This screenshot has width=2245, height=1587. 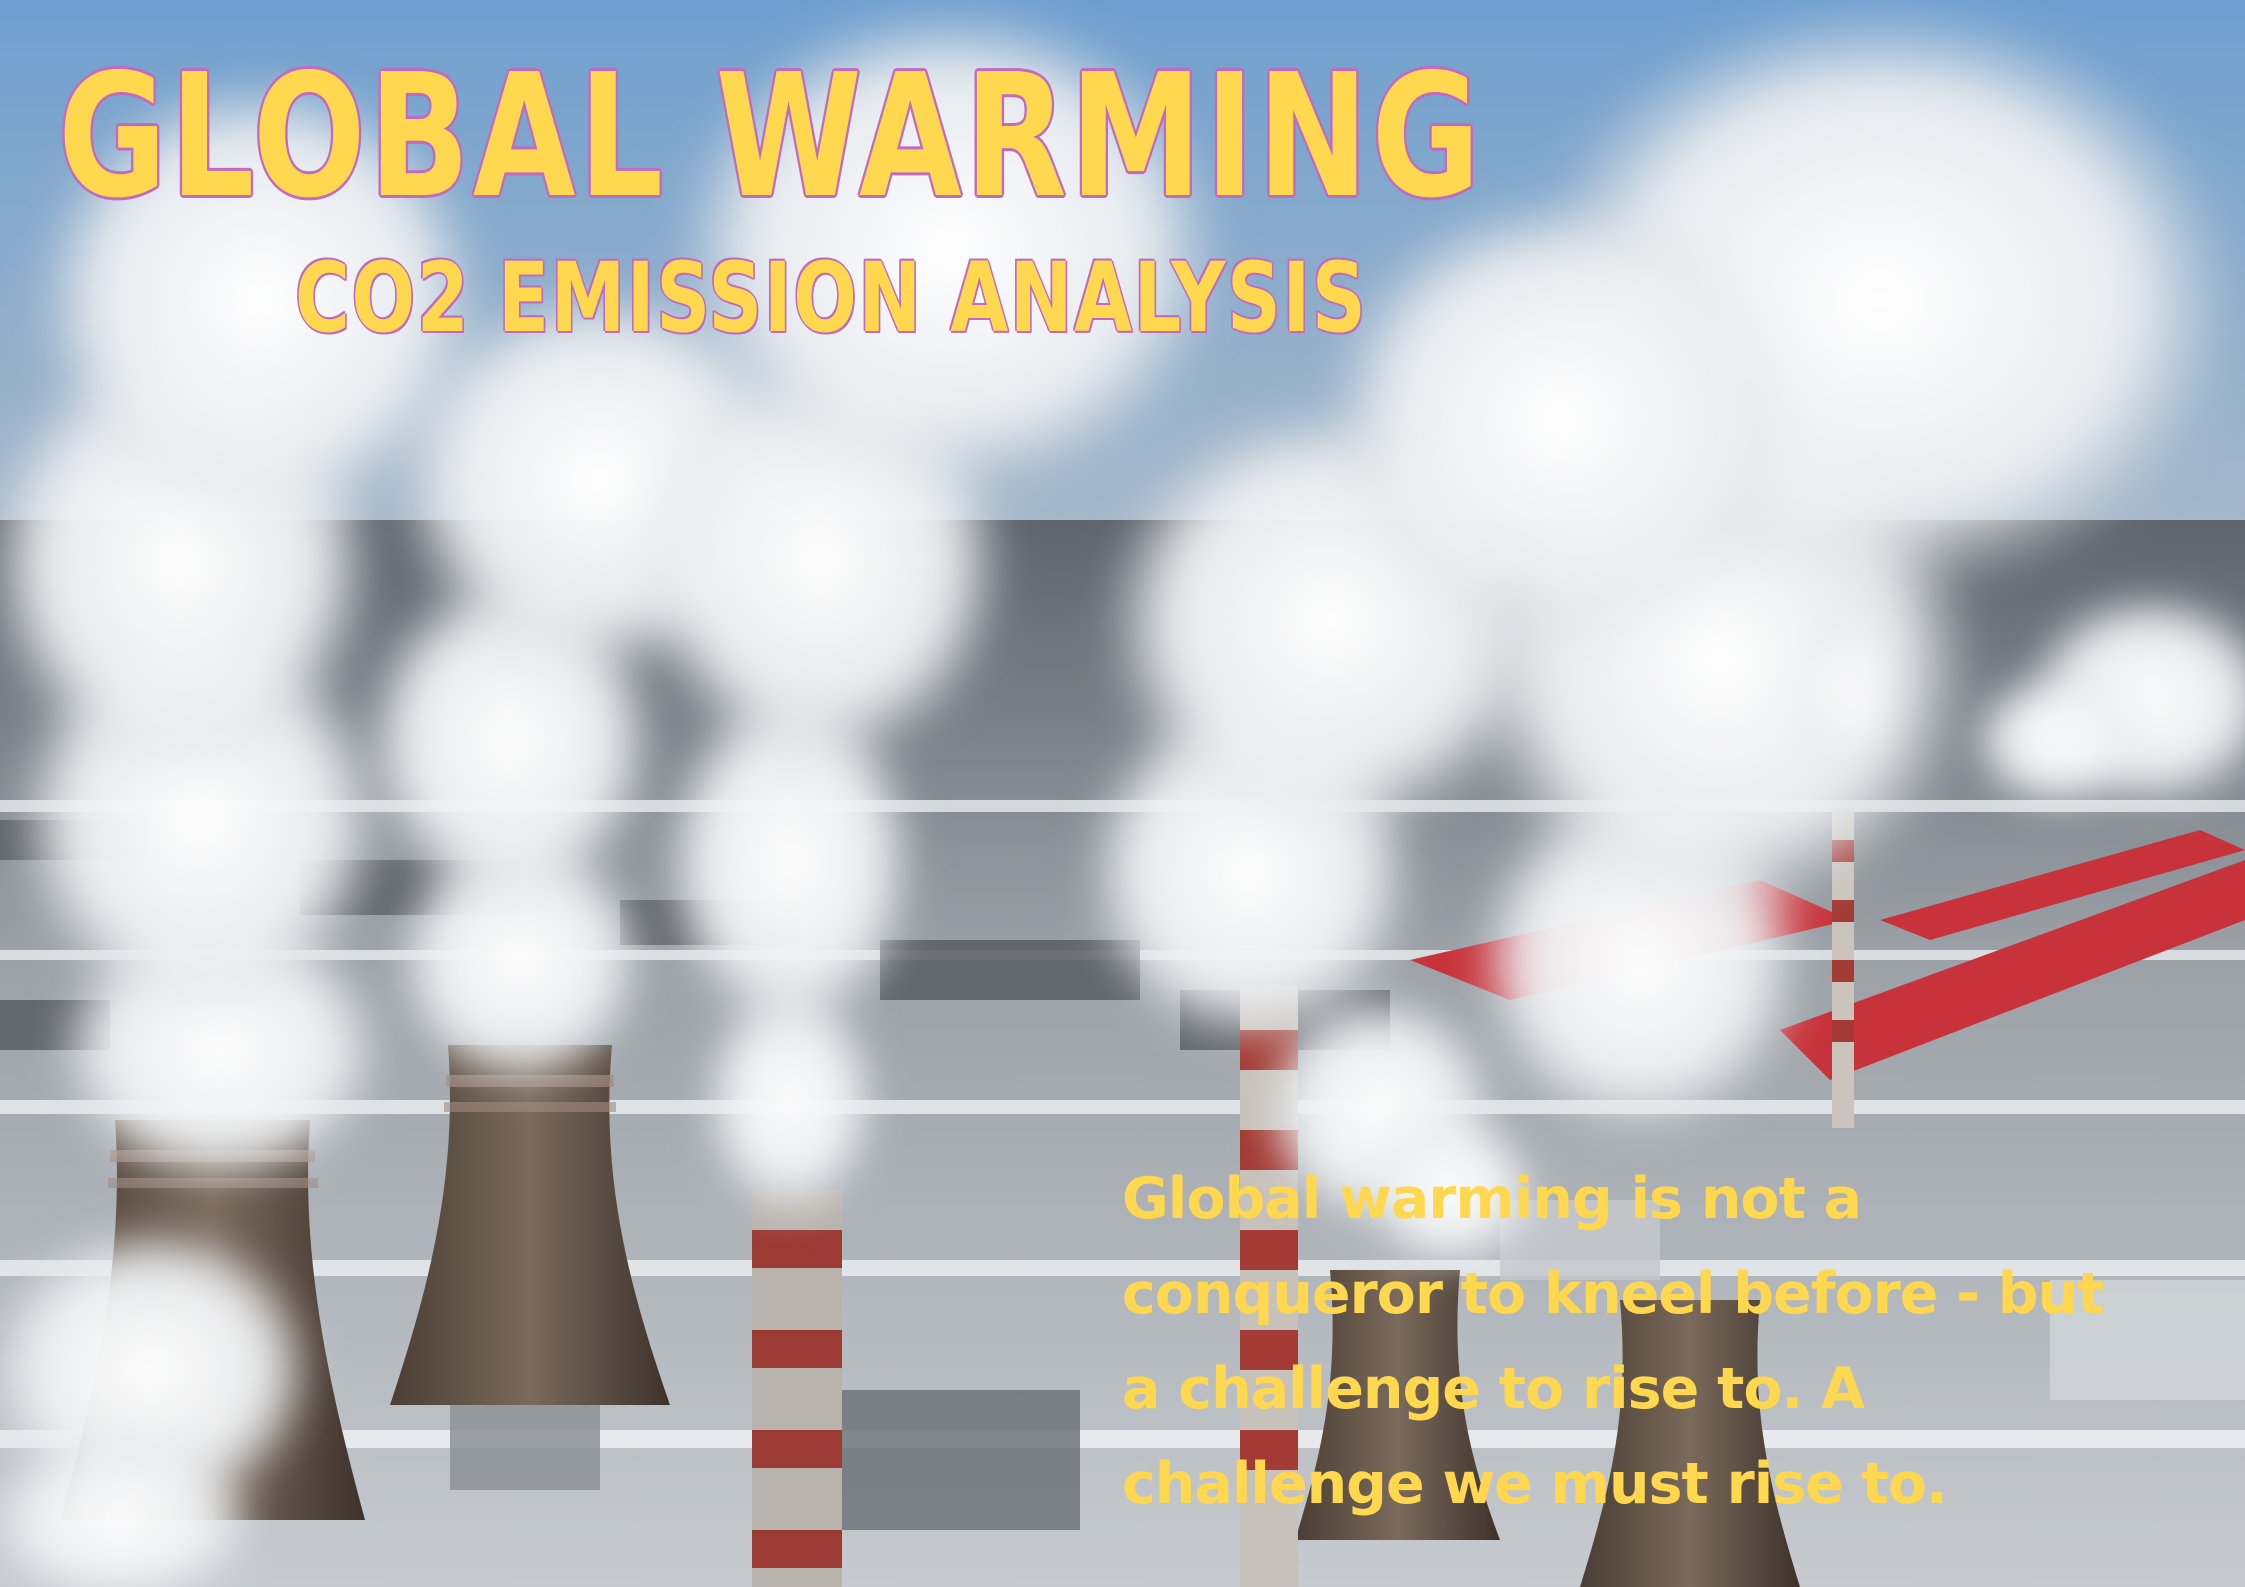 What do you see at coordinates (771, 137) in the screenshot?
I see `poster-title: GLOBAL WARMING` at bounding box center [771, 137].